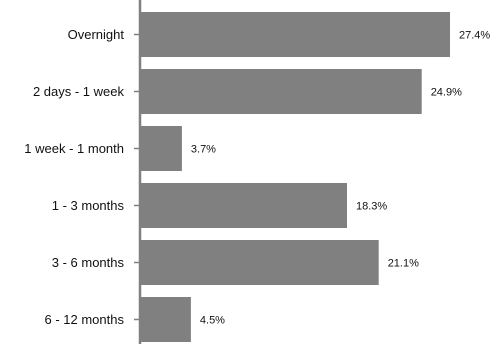 Image resolution: width=501 pixels, height=344 pixels. What do you see at coordinates (74, 148) in the screenshot?
I see `category-label-2: 1 week - 1 month` at bounding box center [74, 148].